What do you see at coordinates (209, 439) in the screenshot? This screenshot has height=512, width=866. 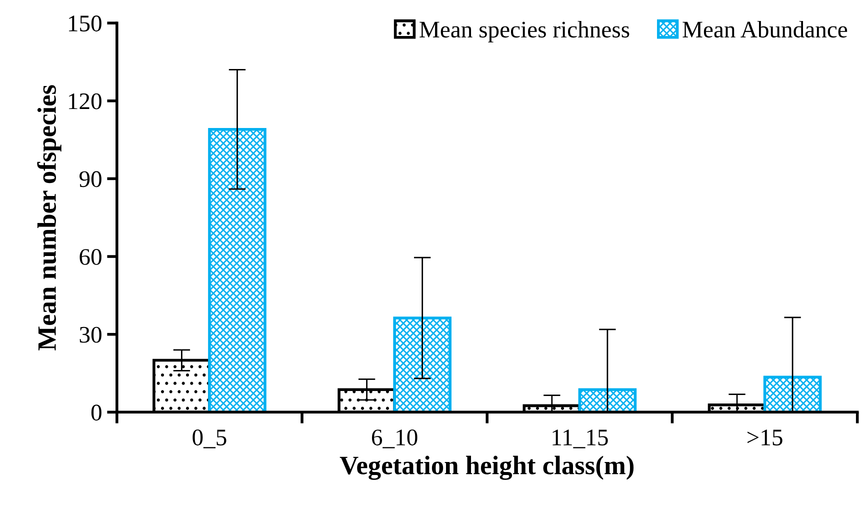 I see `x-tick-label: 0_5` at bounding box center [209, 439].